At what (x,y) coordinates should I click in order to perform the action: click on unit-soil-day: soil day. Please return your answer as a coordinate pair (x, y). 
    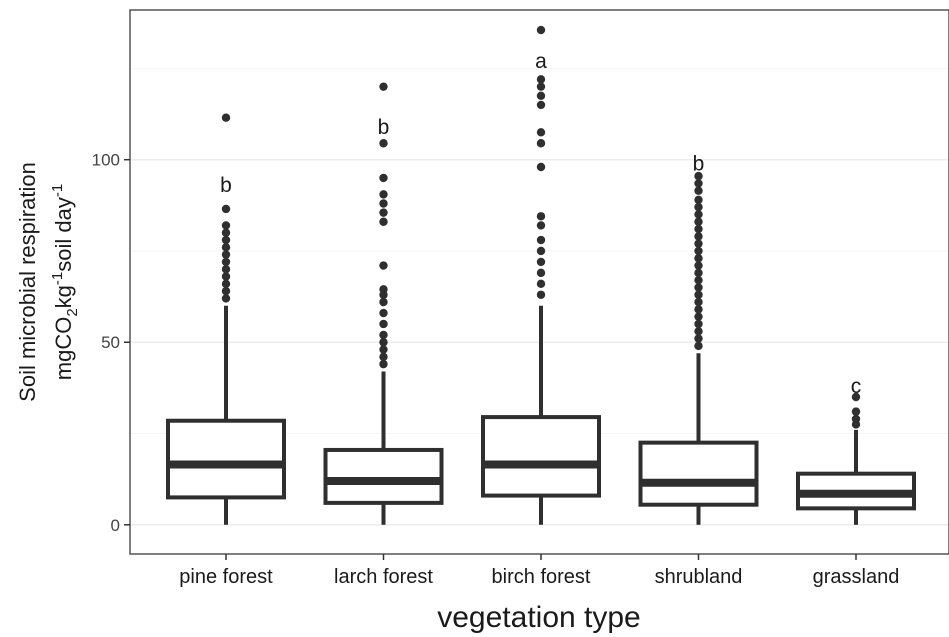
    Looking at the image, I should click on (63, 234).